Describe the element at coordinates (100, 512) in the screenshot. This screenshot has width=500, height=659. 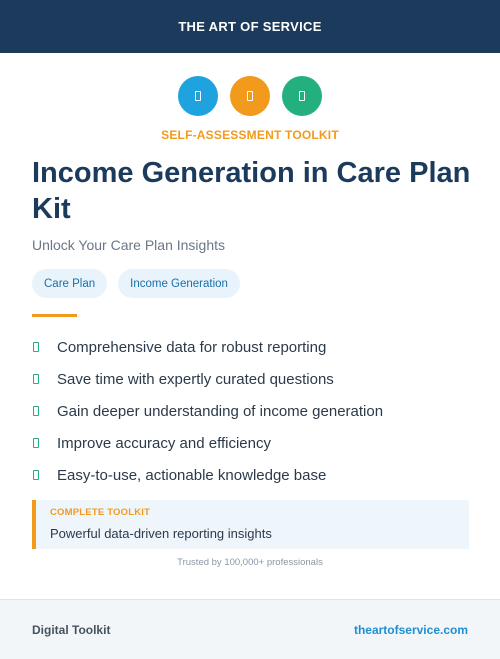
I see `callout-label: COMPLETE TOOLKIT` at that location.